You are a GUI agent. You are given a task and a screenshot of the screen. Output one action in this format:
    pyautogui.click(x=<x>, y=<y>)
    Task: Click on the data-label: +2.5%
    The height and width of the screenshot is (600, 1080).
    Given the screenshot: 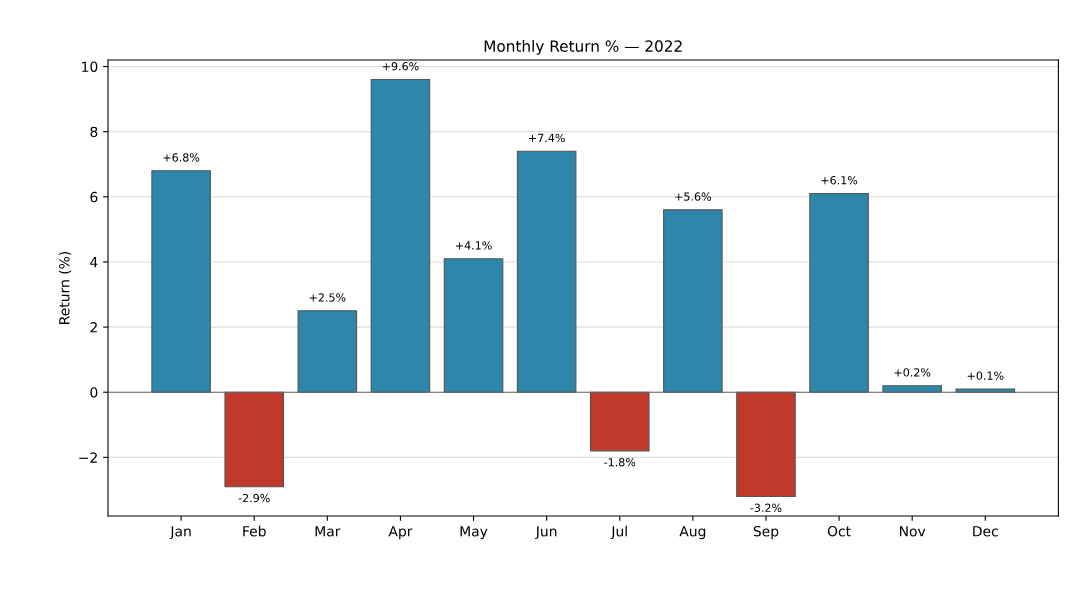 What is the action you would take?
    pyautogui.click(x=327, y=297)
    